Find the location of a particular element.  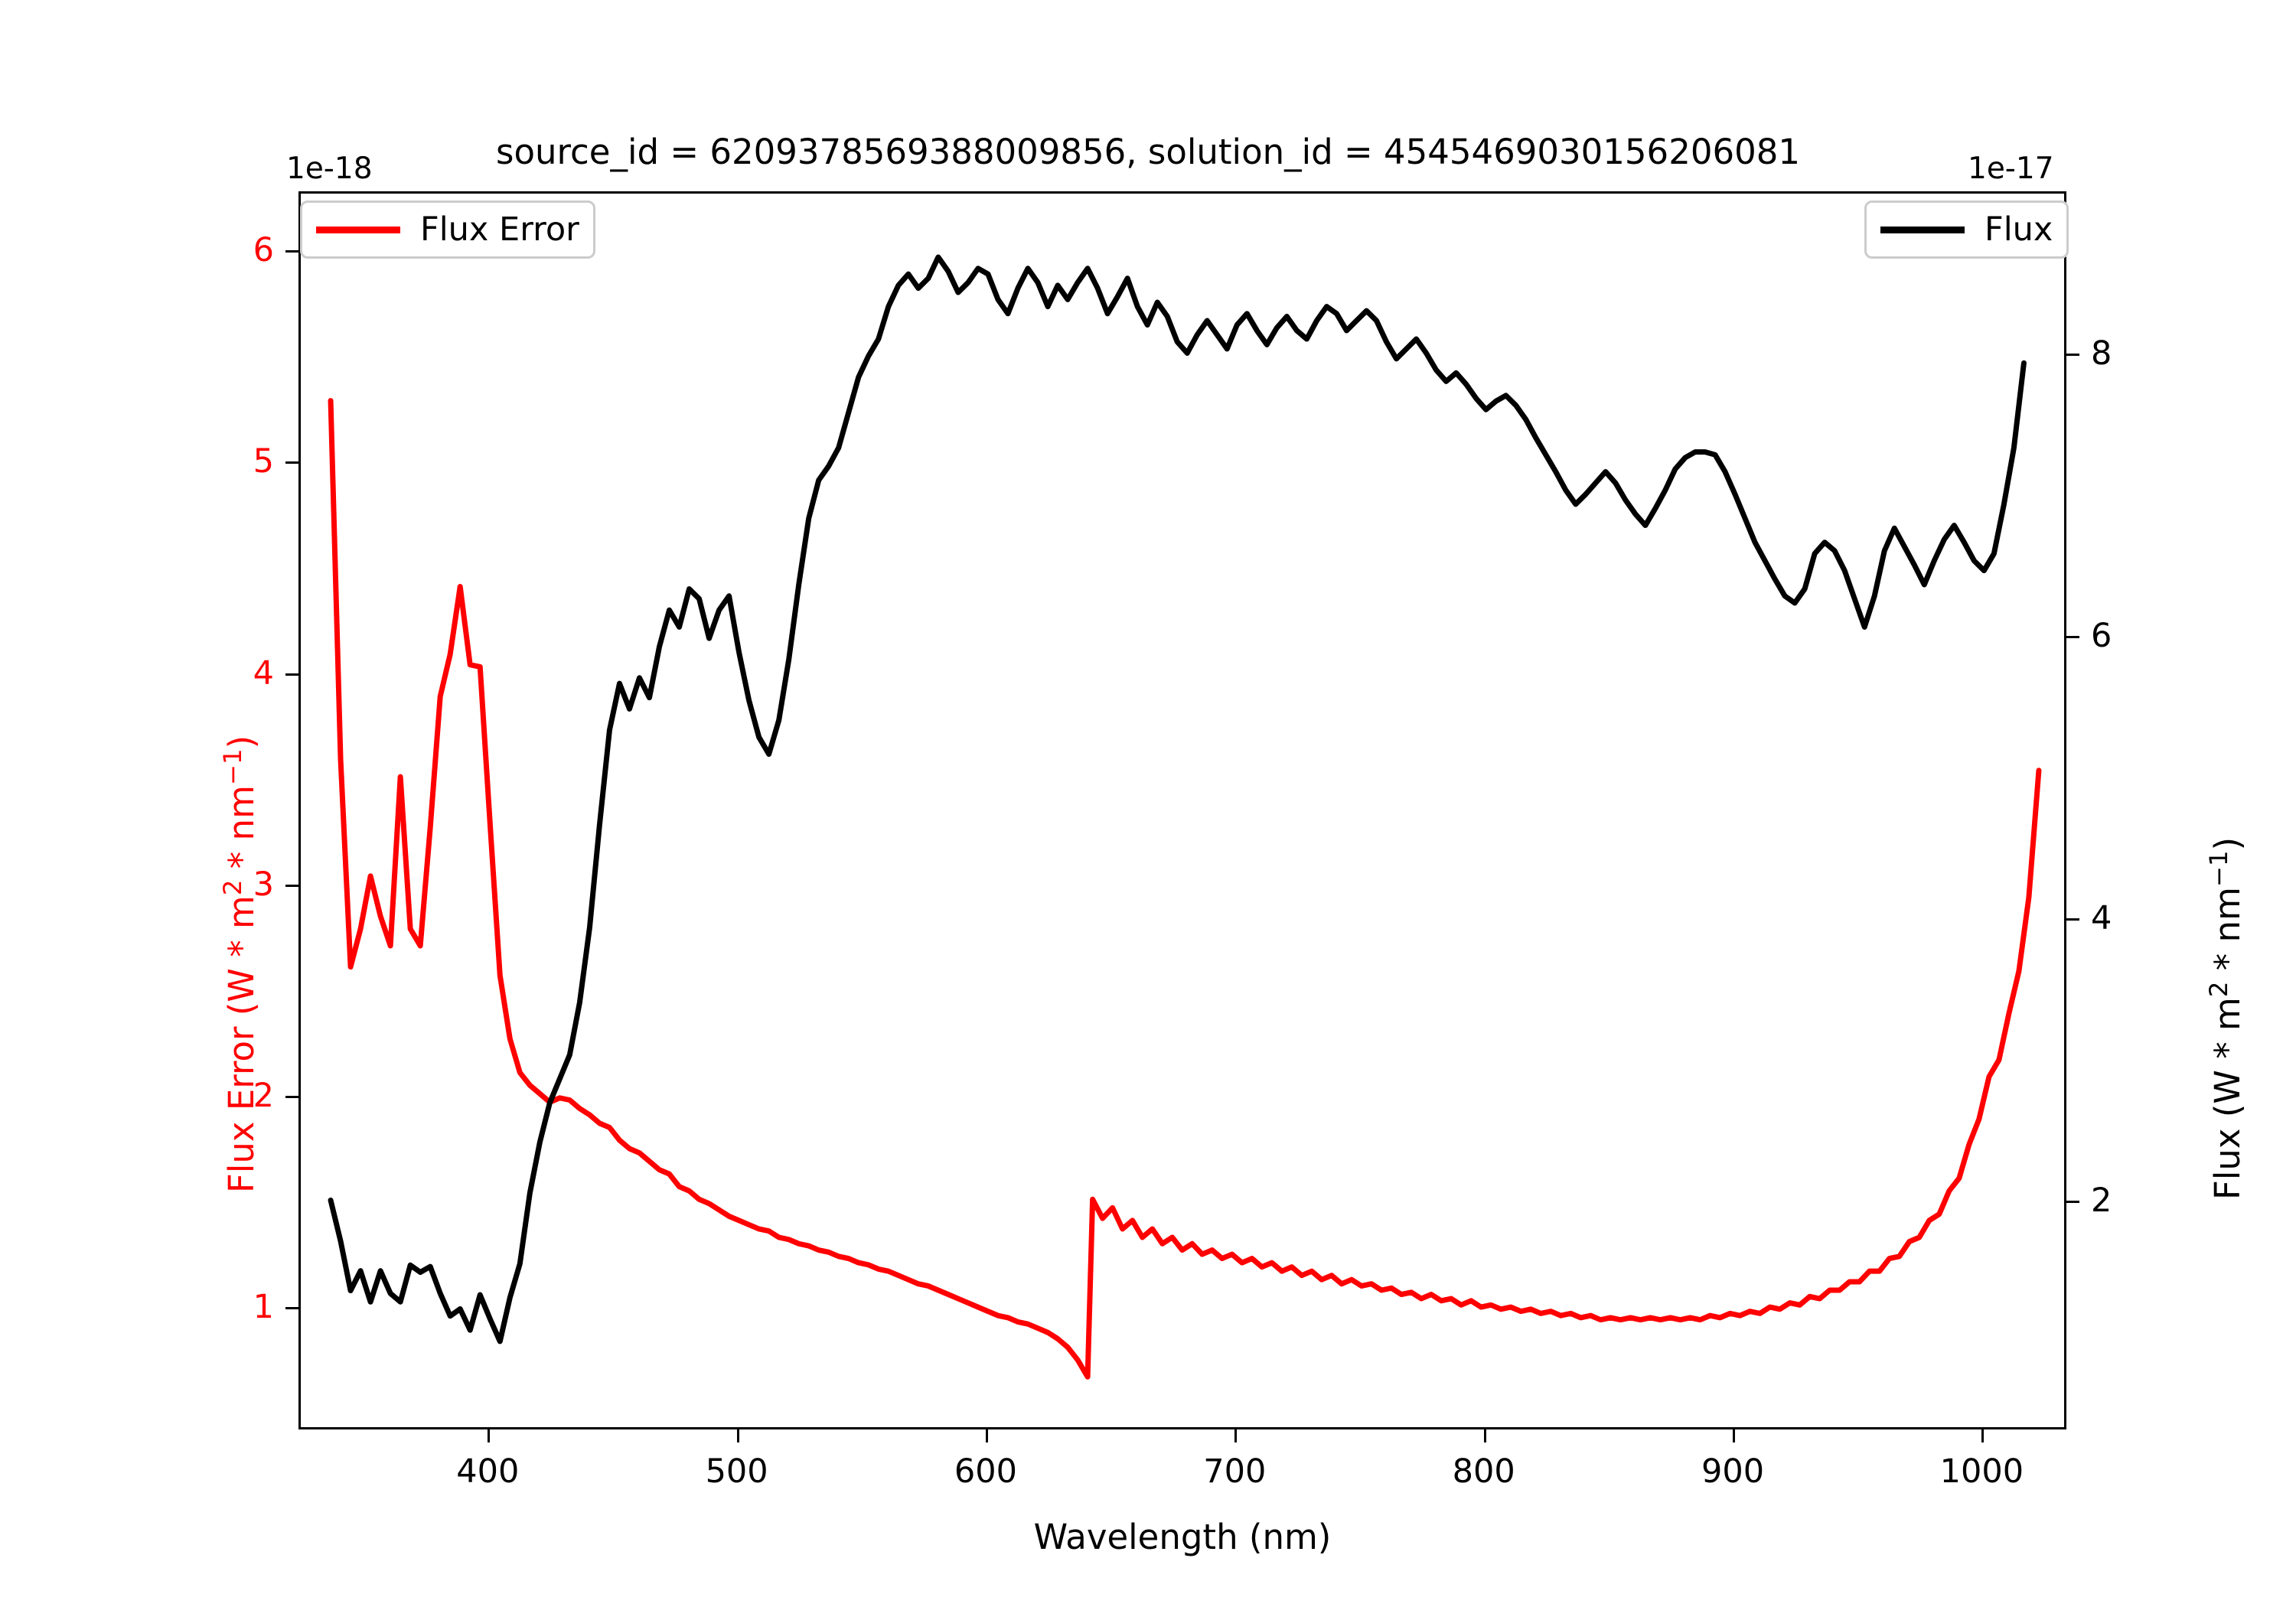

x-tick-label-500: 500 is located at coordinates (736, 1471).